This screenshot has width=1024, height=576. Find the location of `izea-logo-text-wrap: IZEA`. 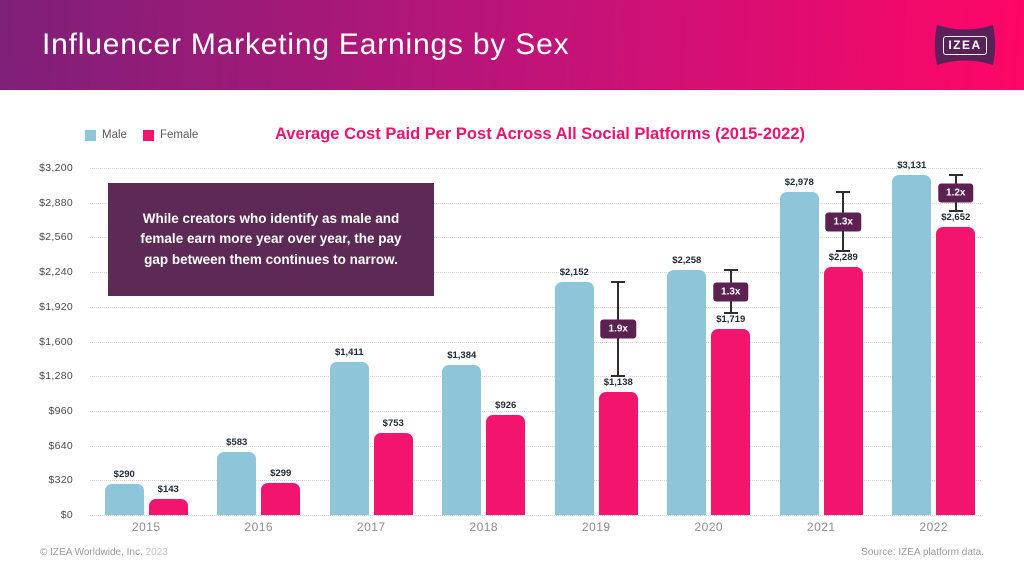

izea-logo-text-wrap: IZEA is located at coordinates (965, 45).